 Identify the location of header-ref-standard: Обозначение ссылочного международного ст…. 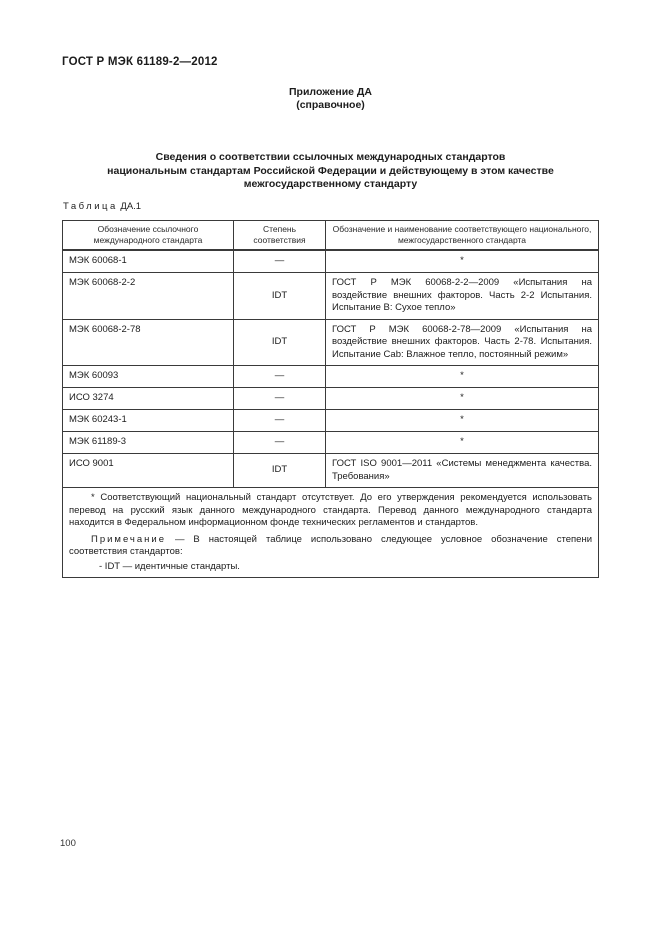
(148, 235).